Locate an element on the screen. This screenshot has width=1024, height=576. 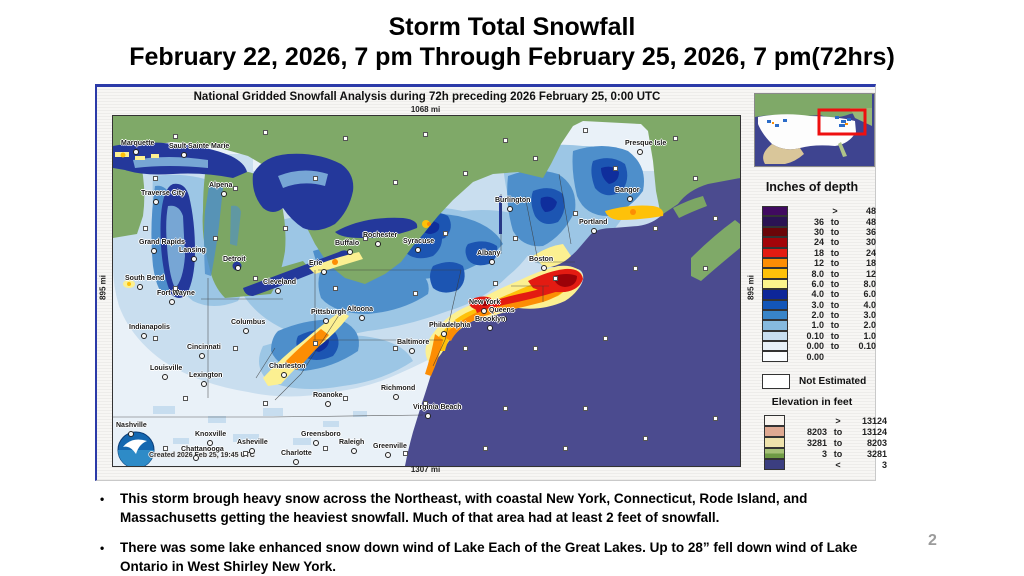
snow-legend-row: 24 to 30 is located at coordinates (819, 242).